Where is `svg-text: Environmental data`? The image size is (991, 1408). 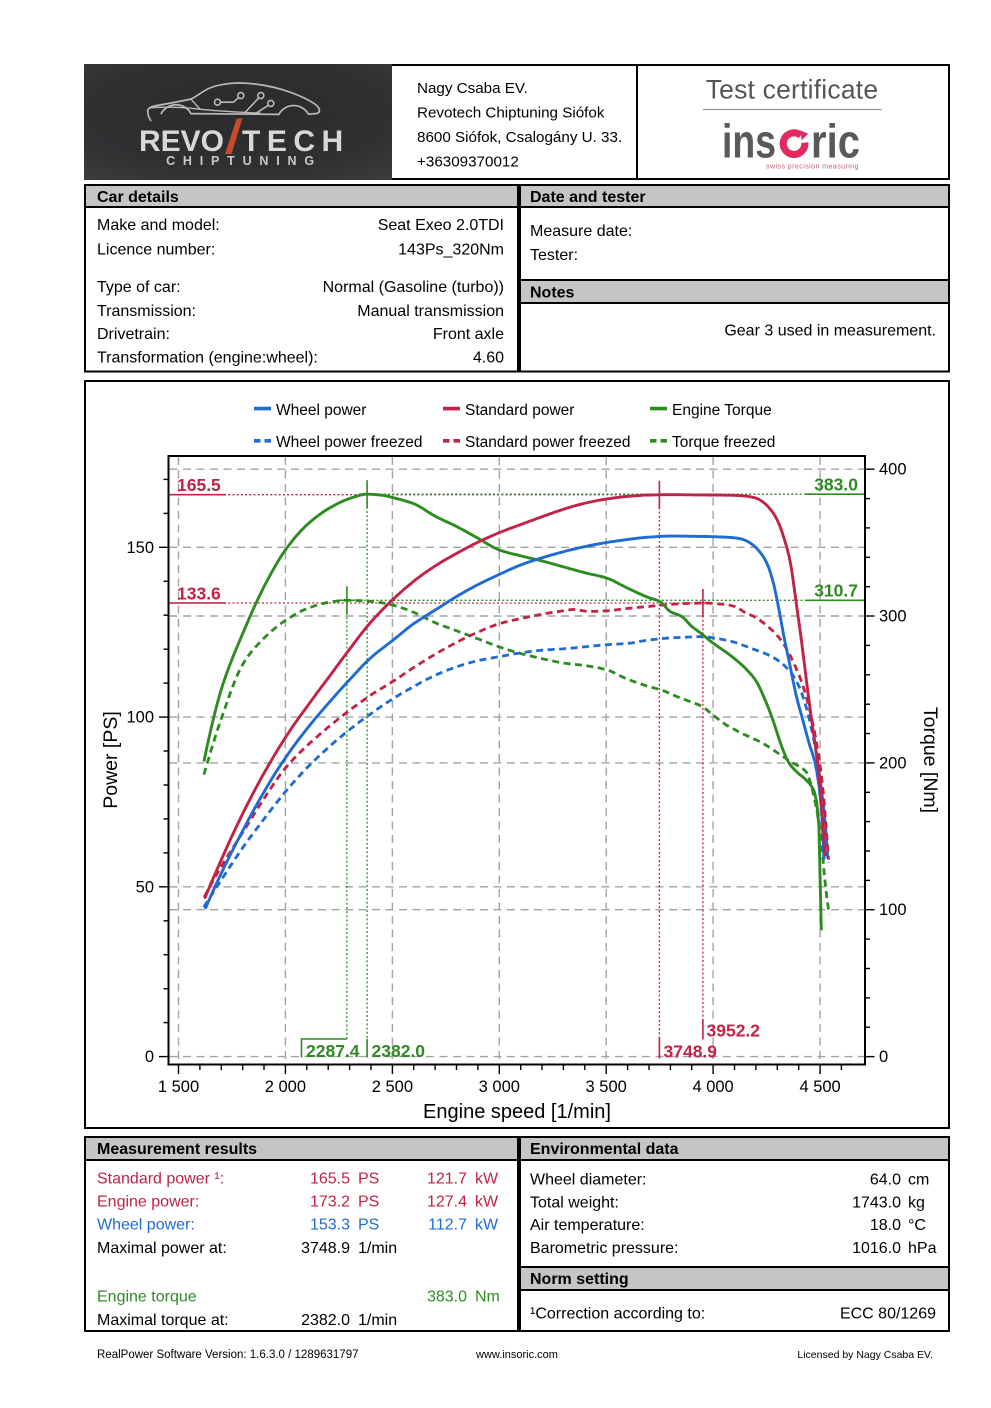
svg-text: Environmental data is located at coordinates (604, 1149).